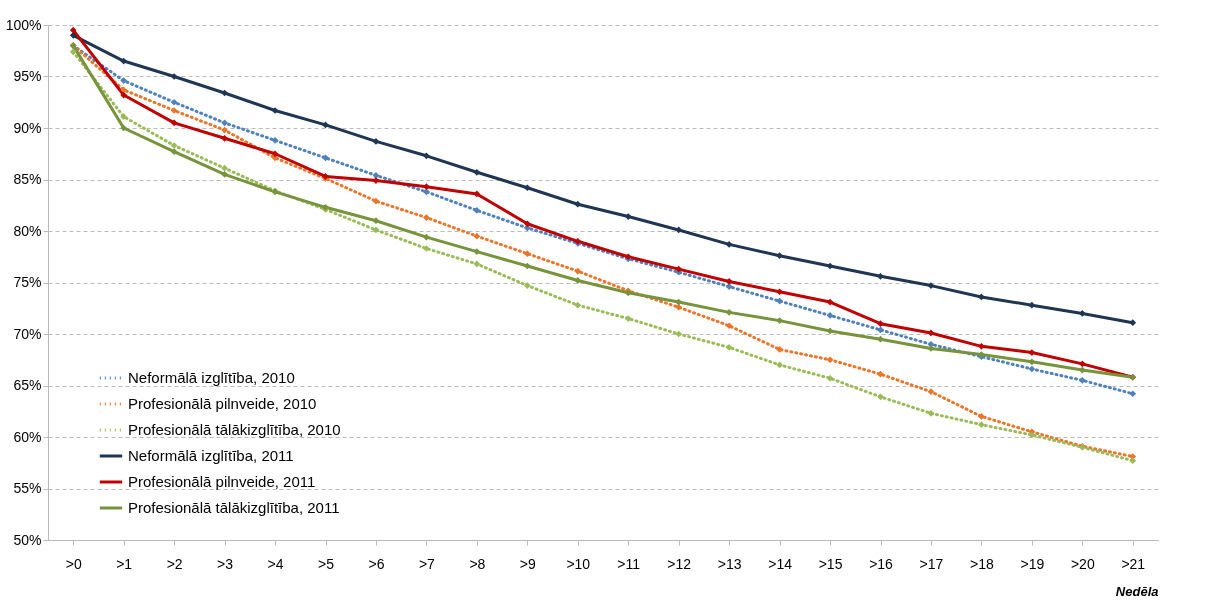  What do you see at coordinates (1137, 591) in the screenshot?
I see `x-axis-title: Nedēla` at bounding box center [1137, 591].